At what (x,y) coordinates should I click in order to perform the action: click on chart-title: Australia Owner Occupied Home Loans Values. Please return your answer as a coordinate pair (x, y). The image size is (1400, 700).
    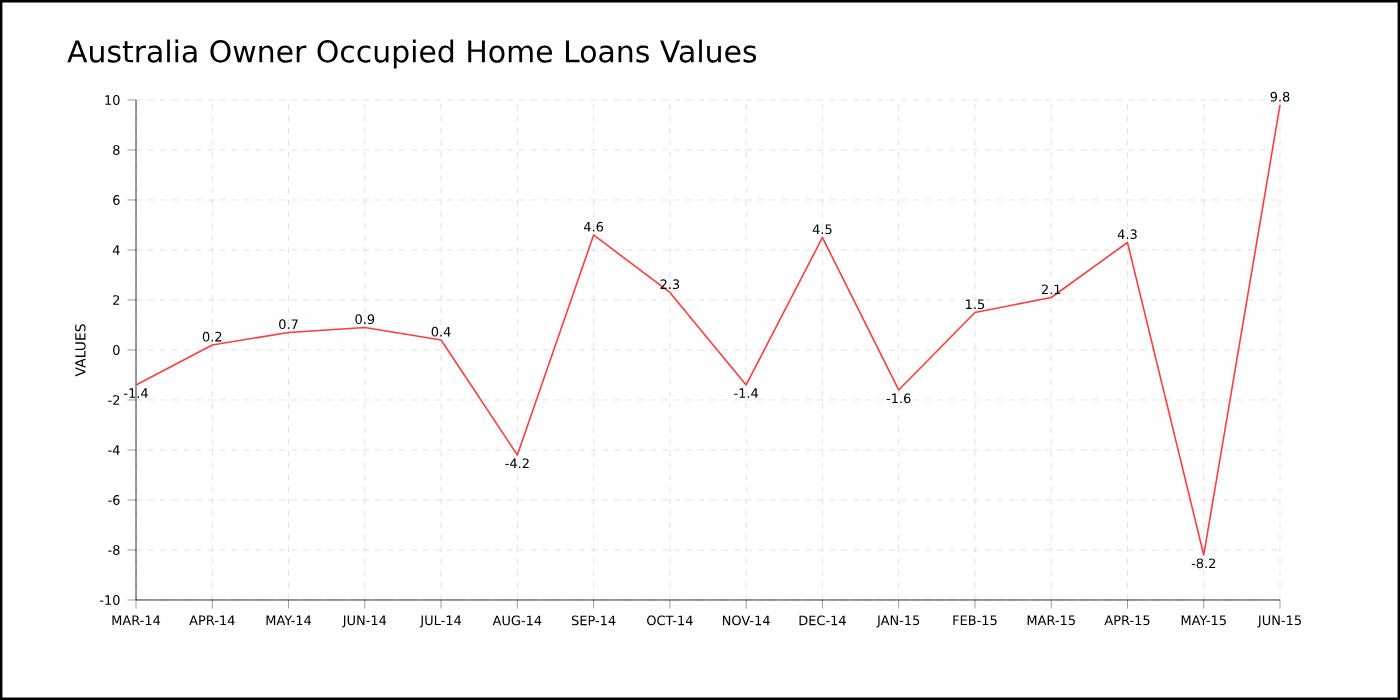
    Looking at the image, I should click on (412, 54).